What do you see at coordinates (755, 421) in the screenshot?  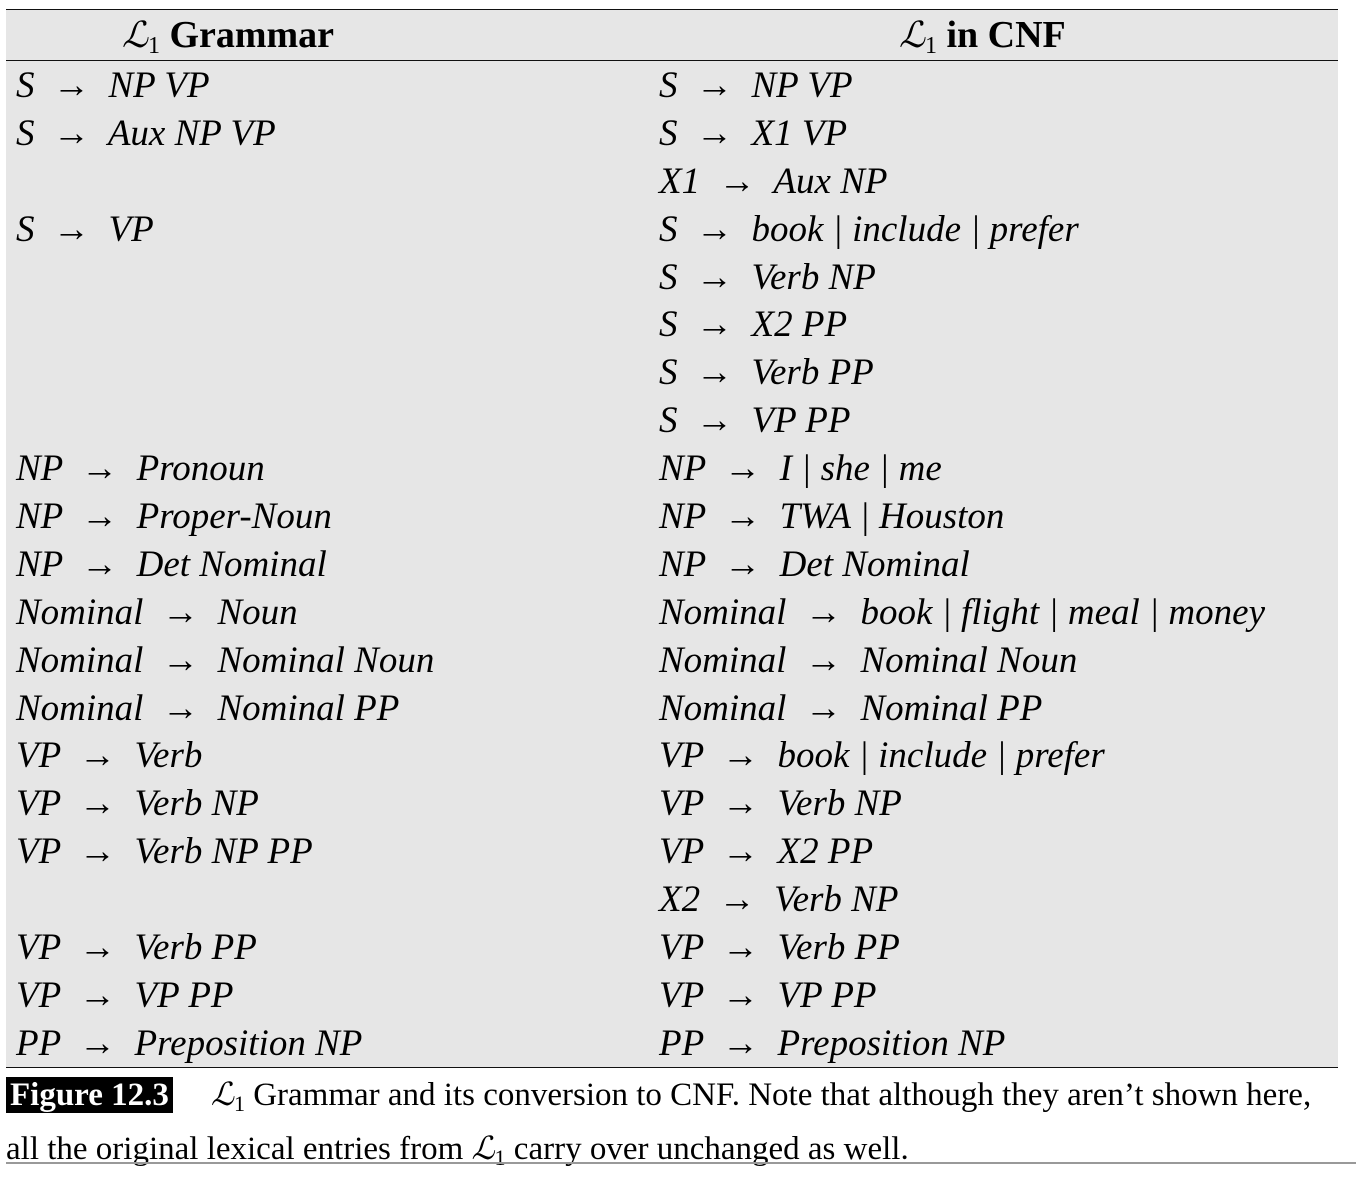 I see `cnf-rule: S → VP PP` at bounding box center [755, 421].